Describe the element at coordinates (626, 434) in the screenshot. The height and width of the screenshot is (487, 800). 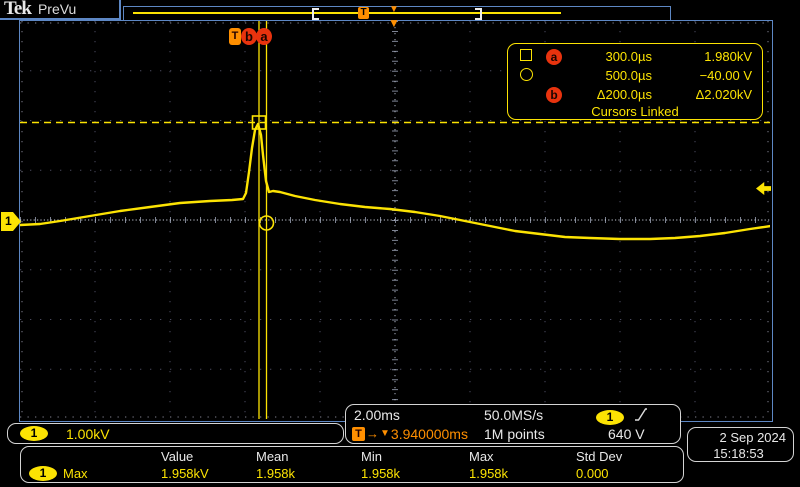
I see `trigger-level-value: 640 V` at that location.